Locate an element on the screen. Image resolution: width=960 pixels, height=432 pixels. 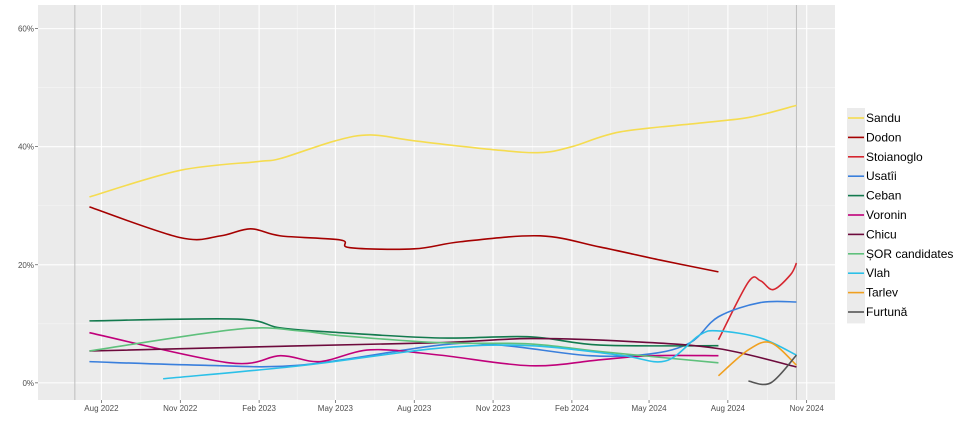
series-line-chicu is located at coordinates (443, 352).